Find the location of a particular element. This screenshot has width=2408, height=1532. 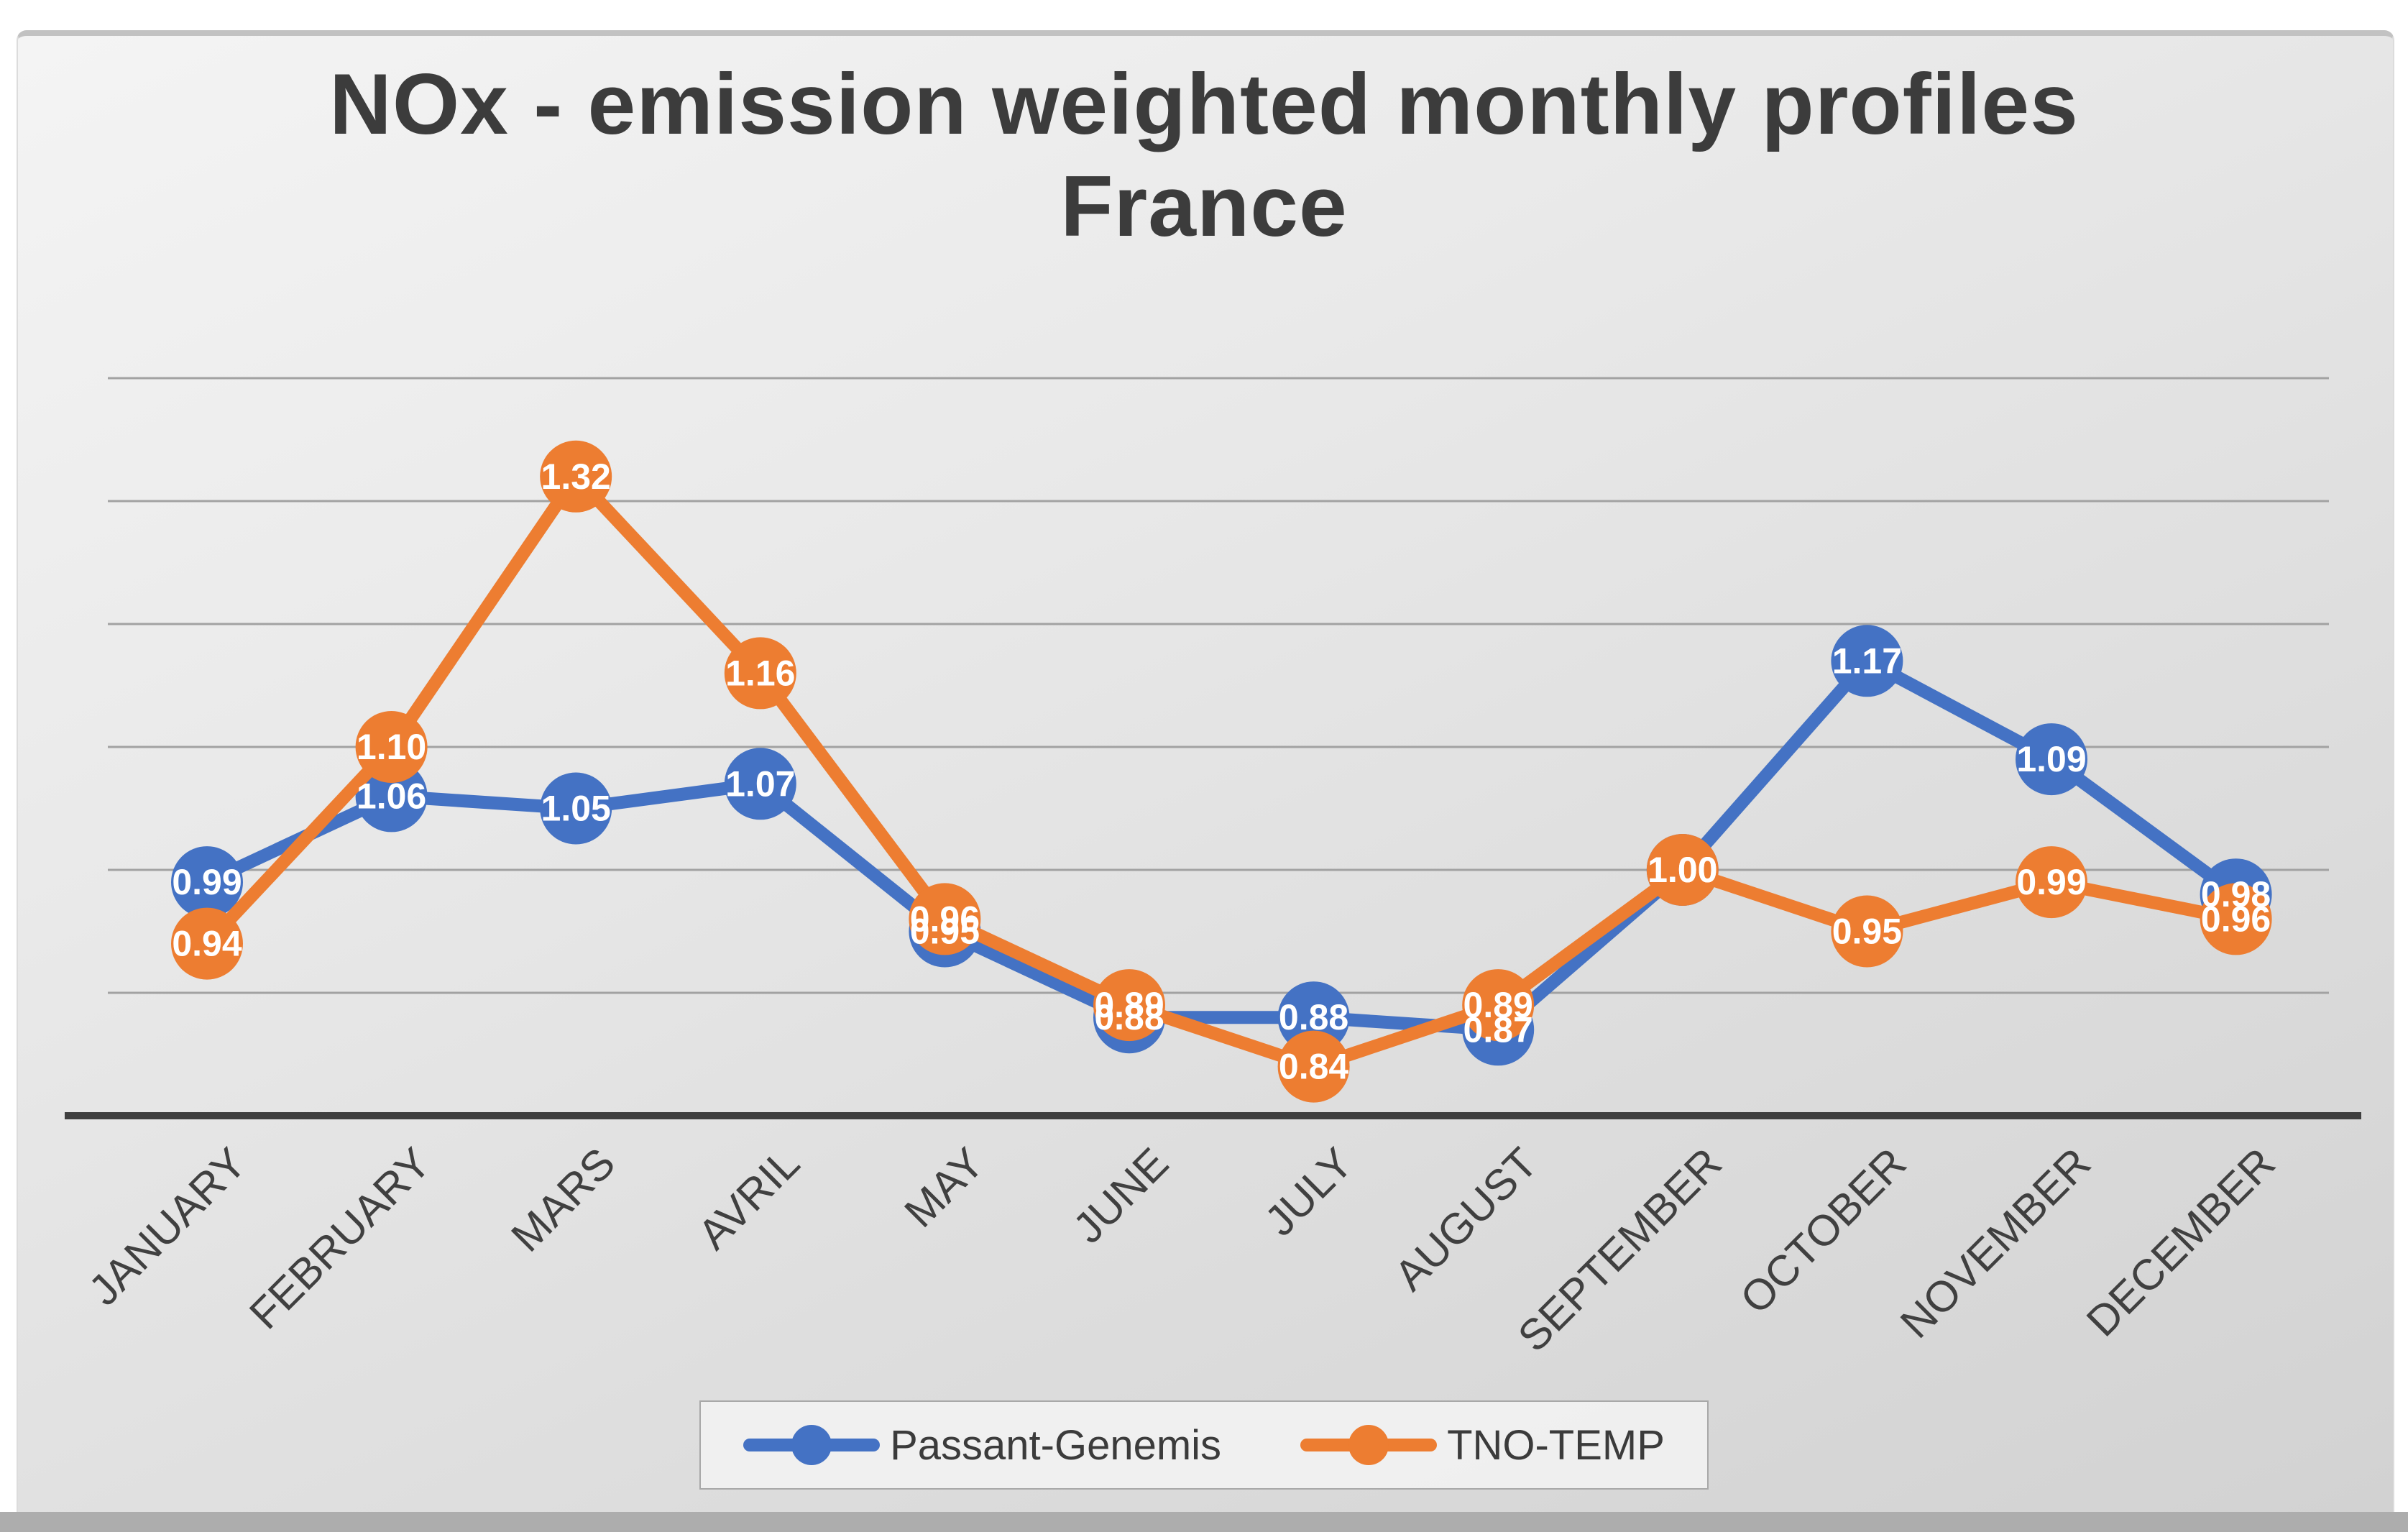

data-point-label-passant-genemis: 0.98 is located at coordinates (2236, 894).